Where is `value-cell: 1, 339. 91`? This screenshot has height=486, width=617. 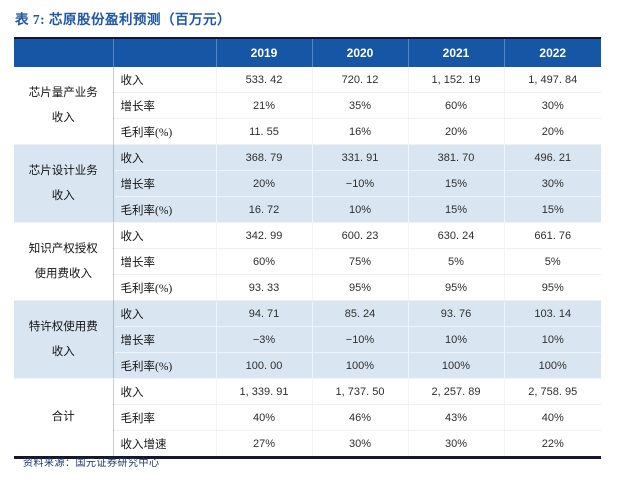 value-cell: 1, 339. 91 is located at coordinates (263, 391).